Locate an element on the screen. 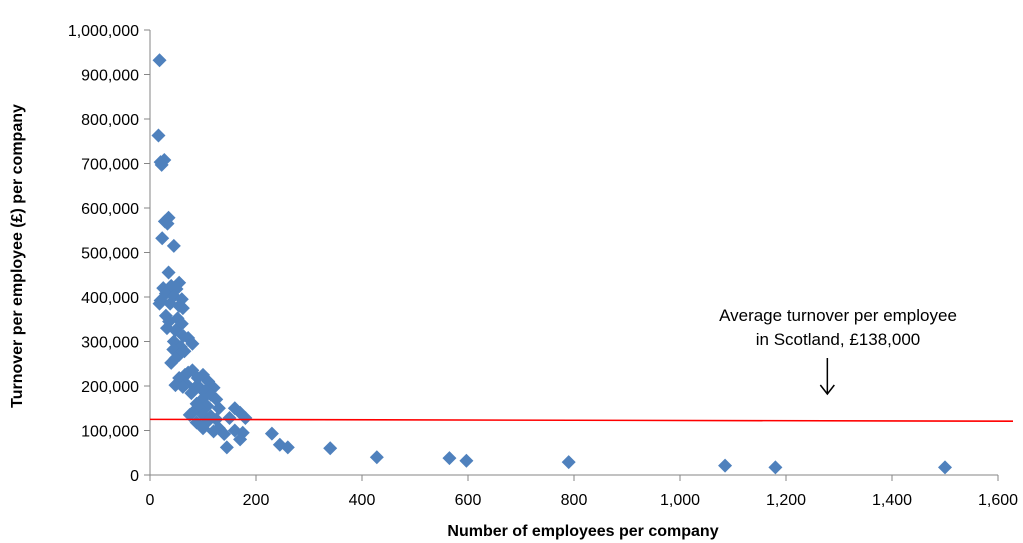 The width and height of the screenshot is (1023, 543). y-tick-label: 800,000 is located at coordinates (110, 120).